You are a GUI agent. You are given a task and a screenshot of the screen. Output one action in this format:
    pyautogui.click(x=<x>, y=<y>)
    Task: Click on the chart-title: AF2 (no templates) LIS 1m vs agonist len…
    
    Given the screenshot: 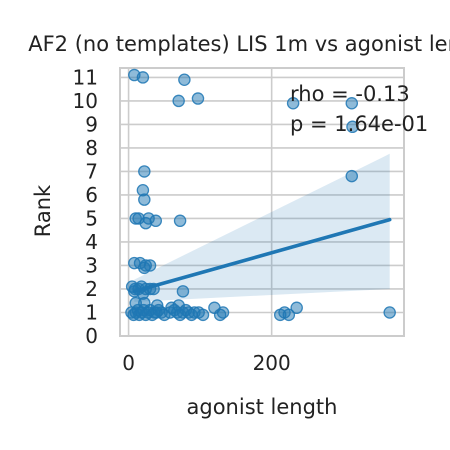 What is the action you would take?
    pyautogui.click(x=239, y=44)
    